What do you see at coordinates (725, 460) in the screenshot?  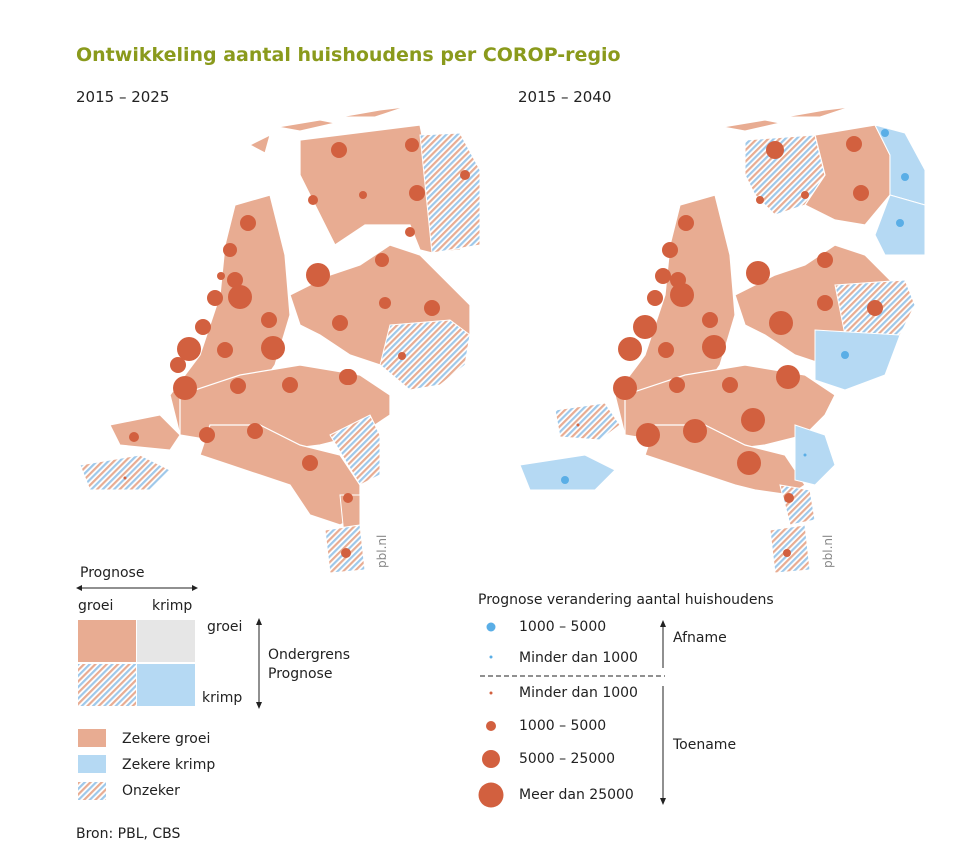 I see `region-brabant` at bounding box center [725, 460].